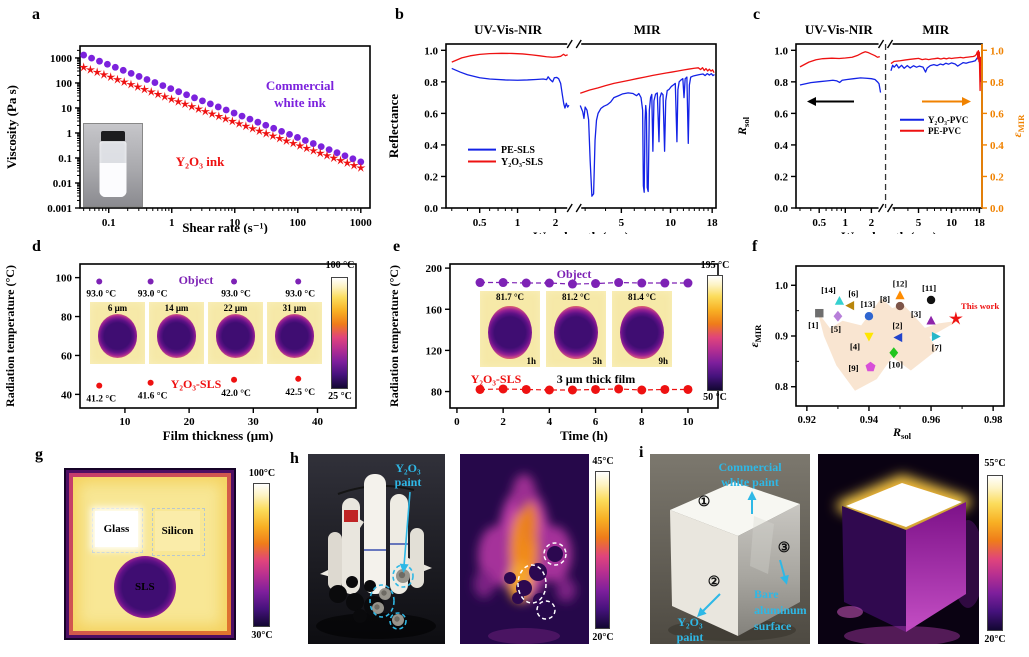  What do you see at coordinates (150, 554) in the screenshot?
I see `thermal-image-plate: Glass Silicon SLS` at bounding box center [150, 554].